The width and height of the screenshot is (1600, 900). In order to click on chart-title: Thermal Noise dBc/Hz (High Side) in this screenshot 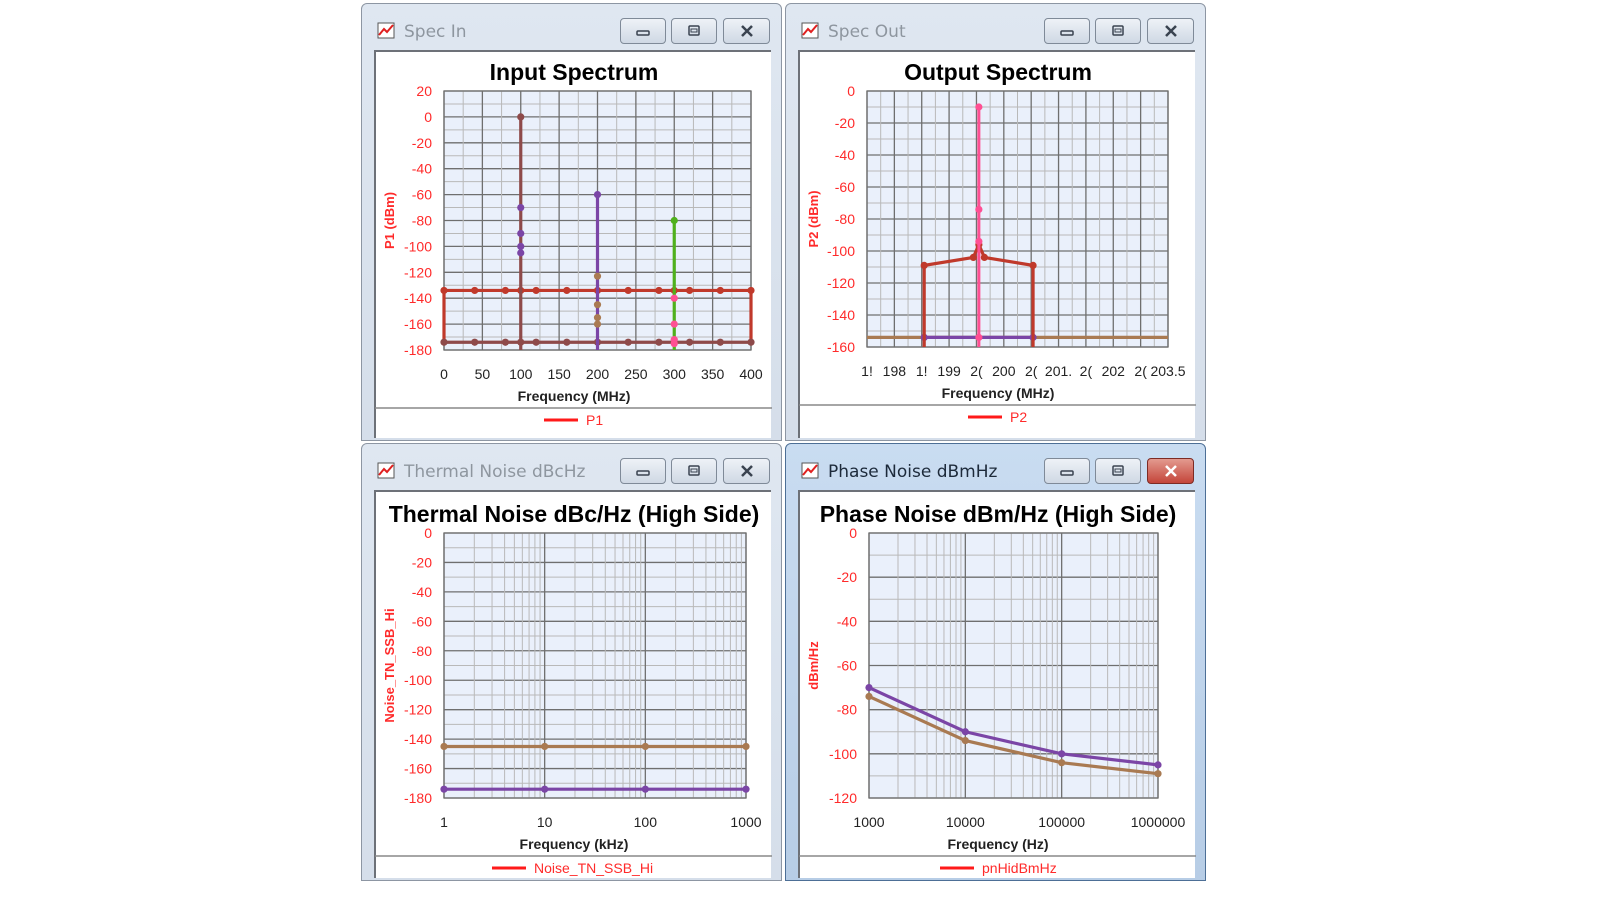, I will do `click(574, 514)`.